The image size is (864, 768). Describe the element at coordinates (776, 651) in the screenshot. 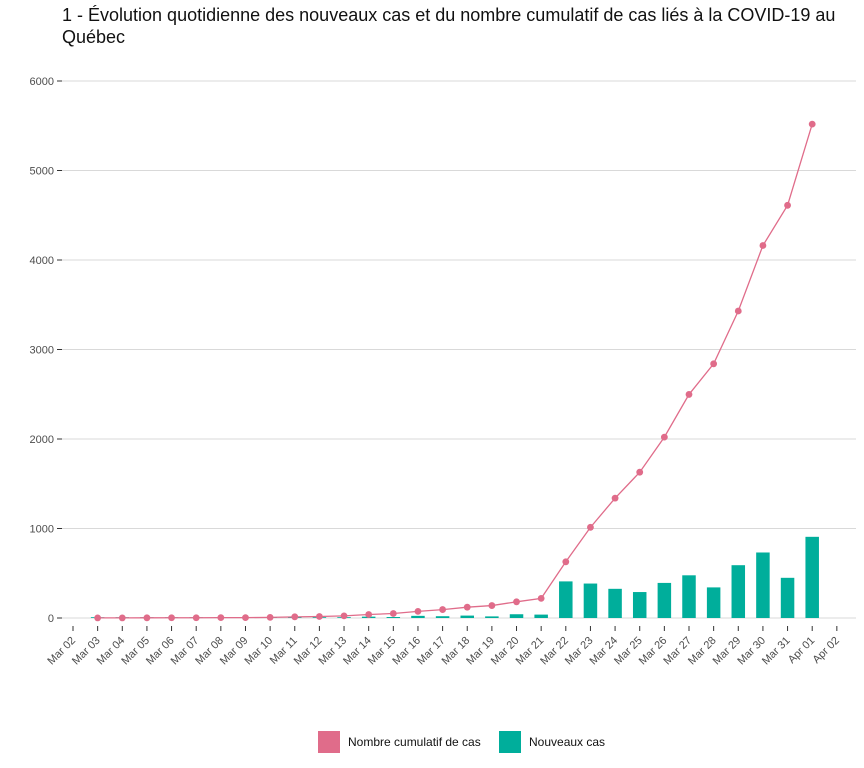

I see `x-tick-label: Mar 31` at that location.